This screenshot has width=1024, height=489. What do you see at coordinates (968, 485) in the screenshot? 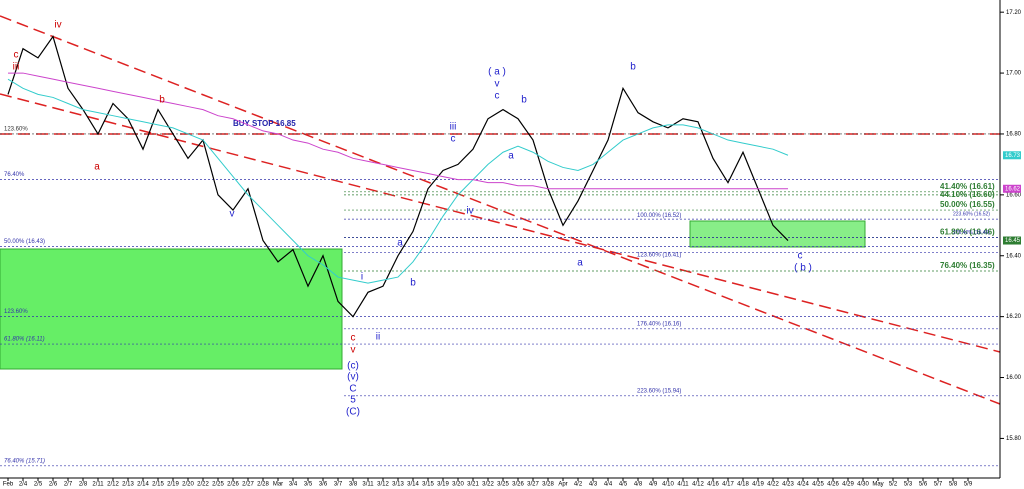
I see `x-tick-label: 5/9` at bounding box center [968, 485].